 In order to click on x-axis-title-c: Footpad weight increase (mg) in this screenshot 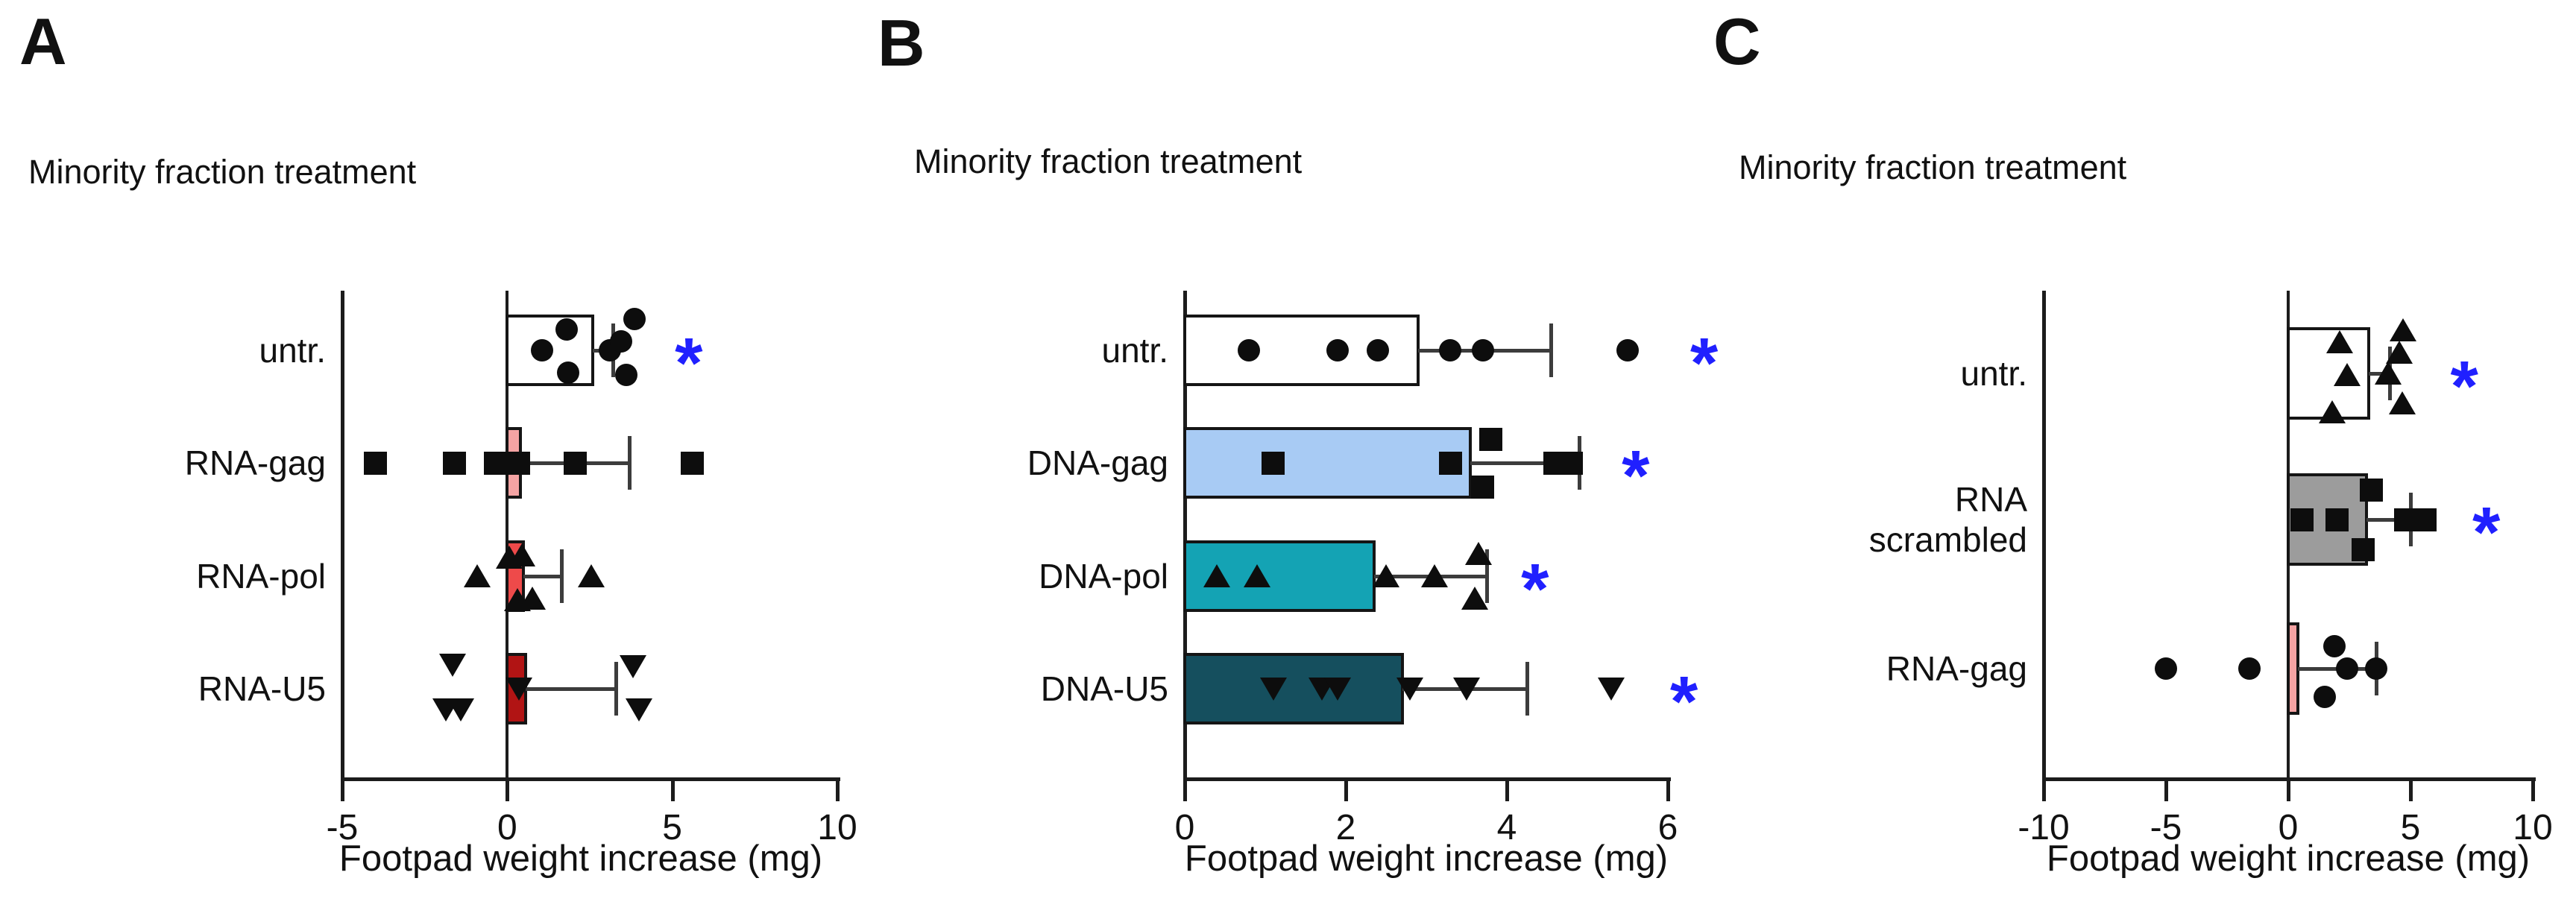, I will do `click(2288, 859)`.